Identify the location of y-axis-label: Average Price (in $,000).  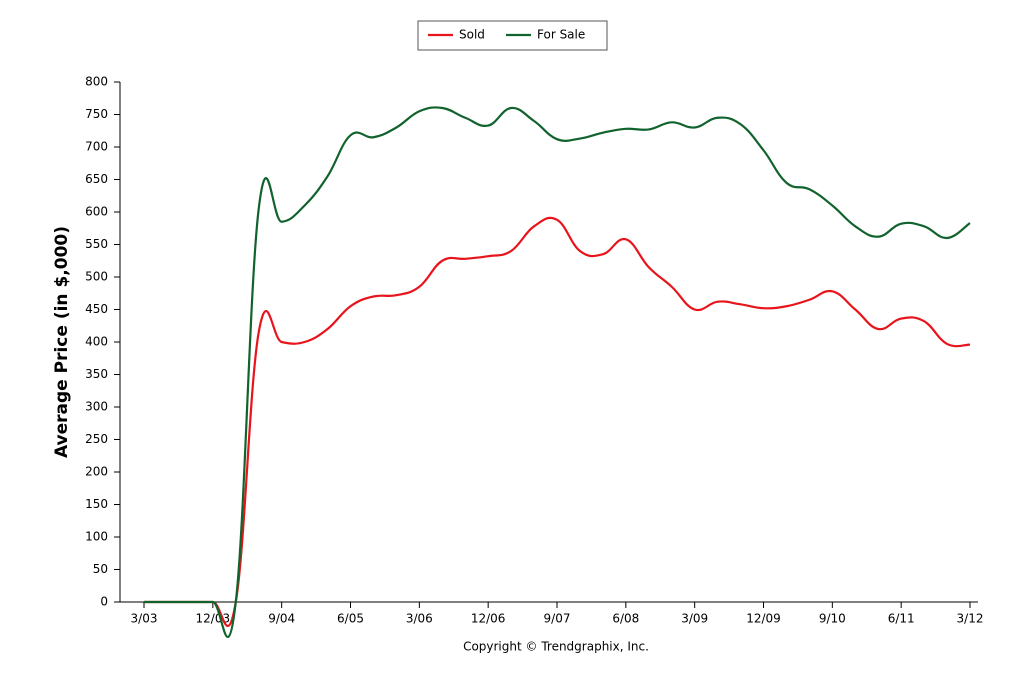
(62, 342).